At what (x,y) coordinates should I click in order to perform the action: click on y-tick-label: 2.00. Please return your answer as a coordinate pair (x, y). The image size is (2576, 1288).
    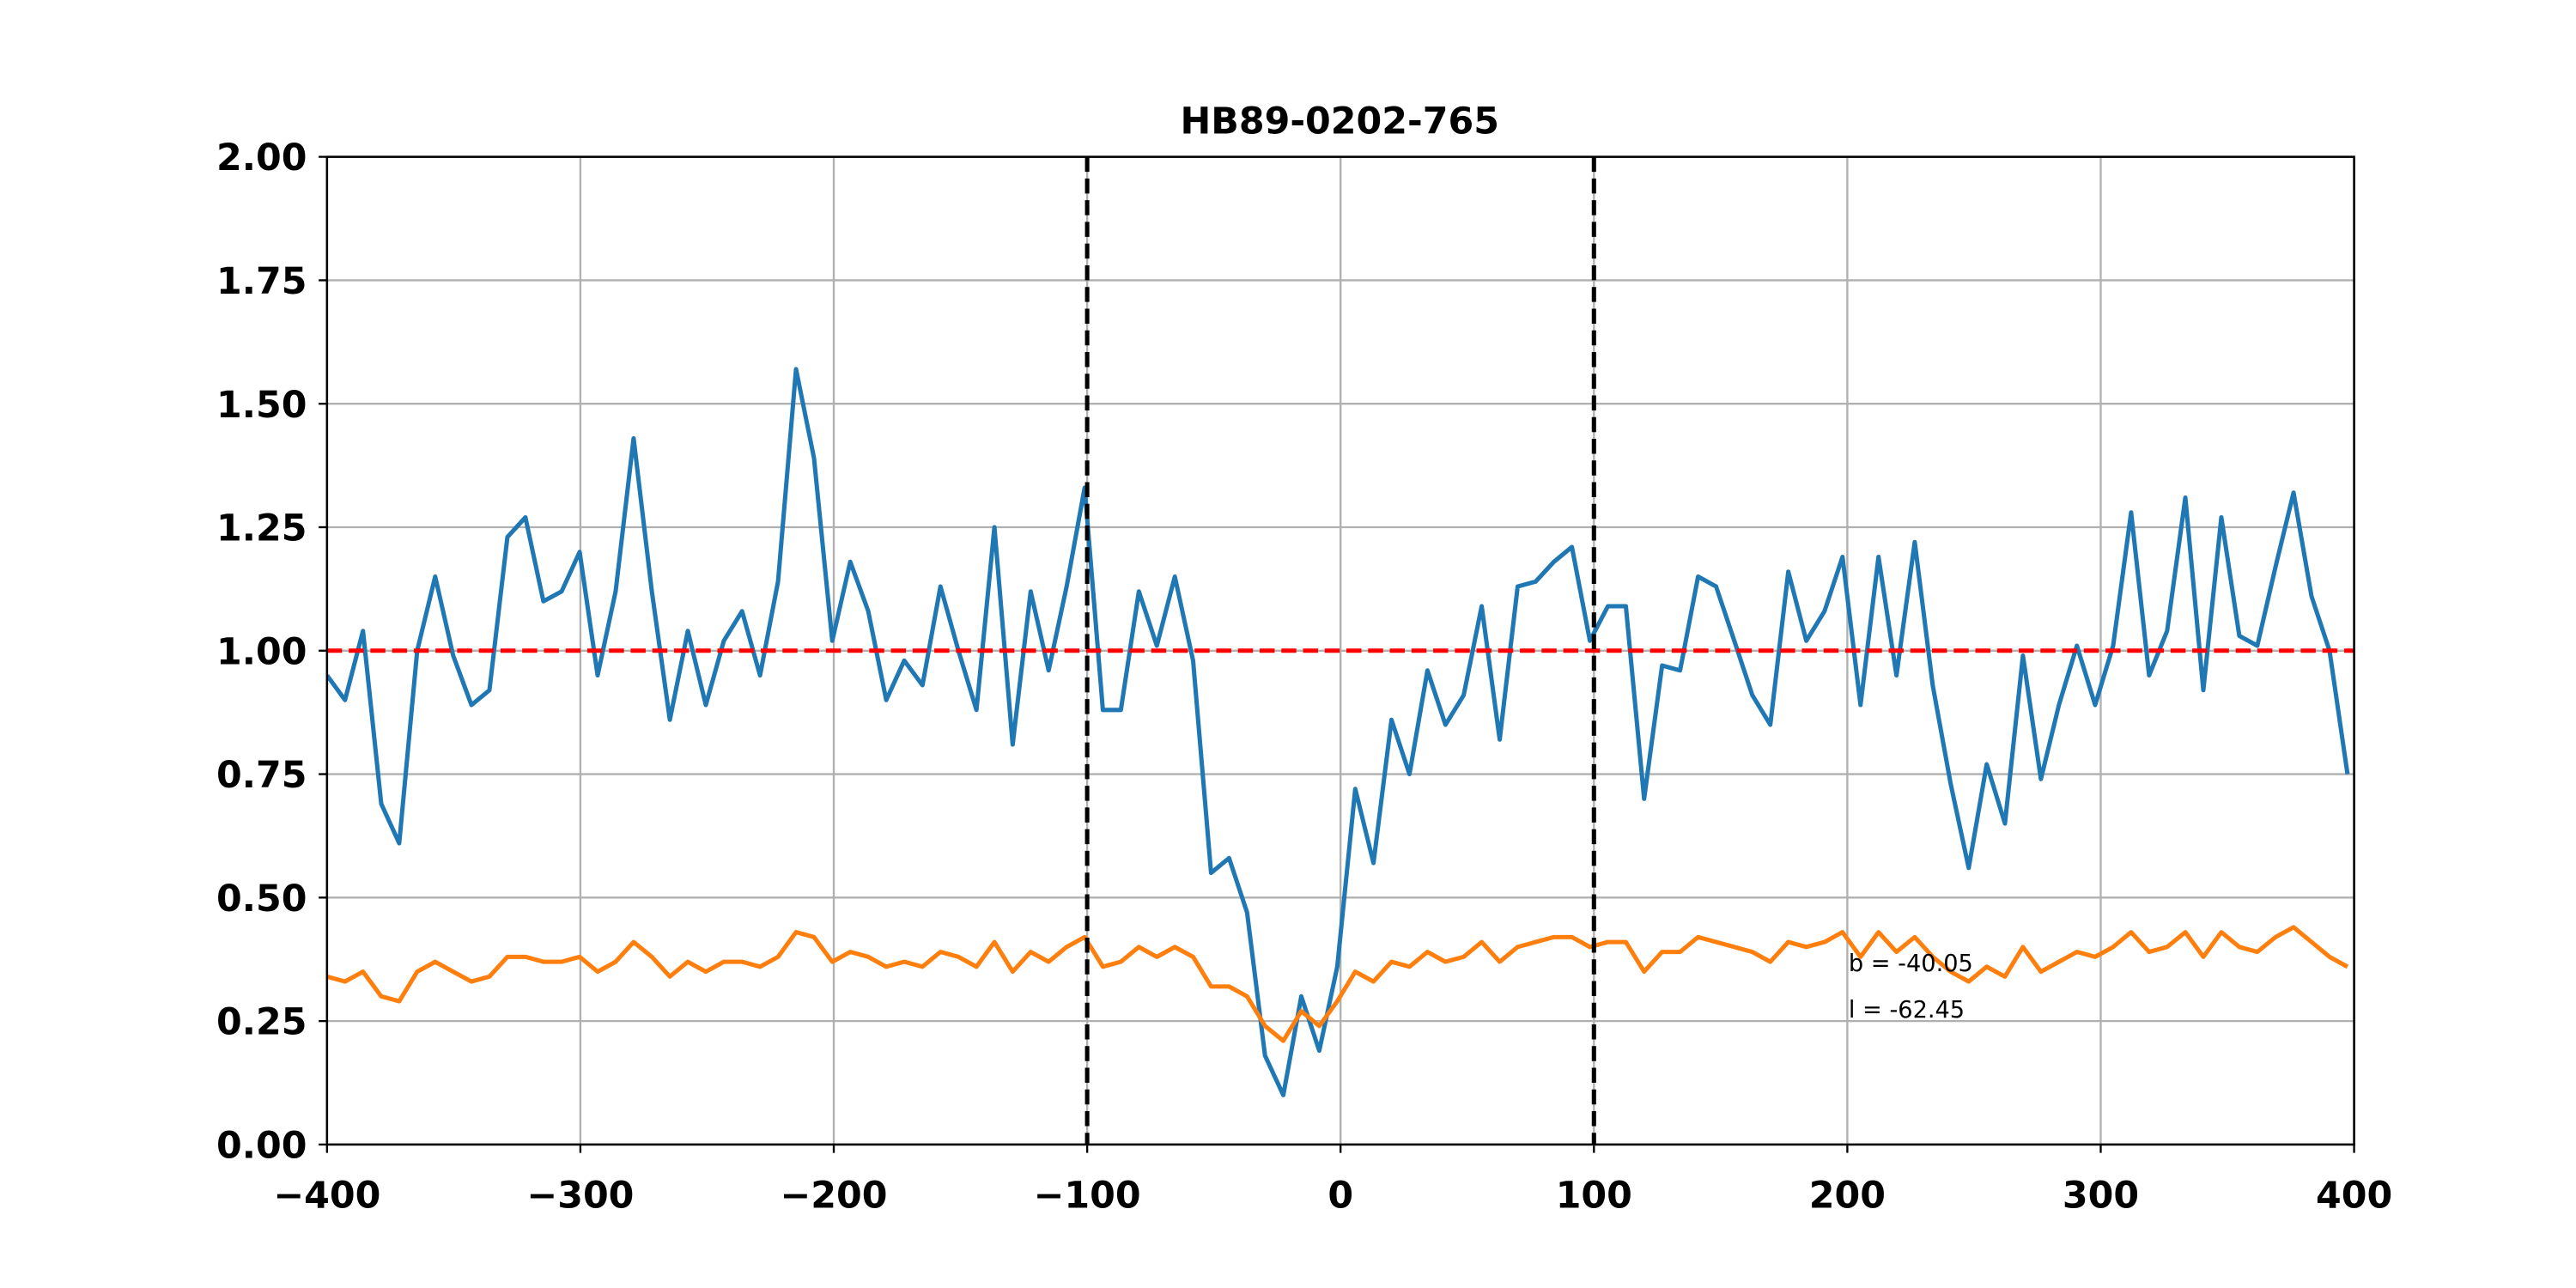
    Looking at the image, I should click on (261, 158).